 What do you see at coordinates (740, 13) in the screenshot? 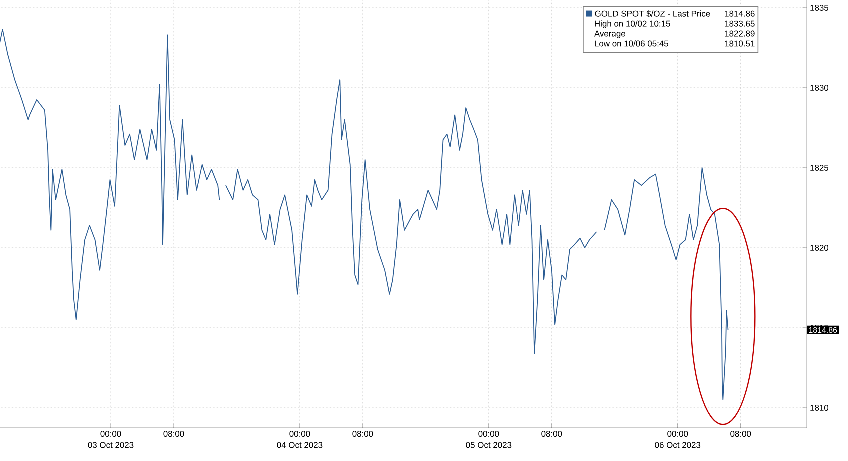
I see `annotation: 1814.86` at bounding box center [740, 13].